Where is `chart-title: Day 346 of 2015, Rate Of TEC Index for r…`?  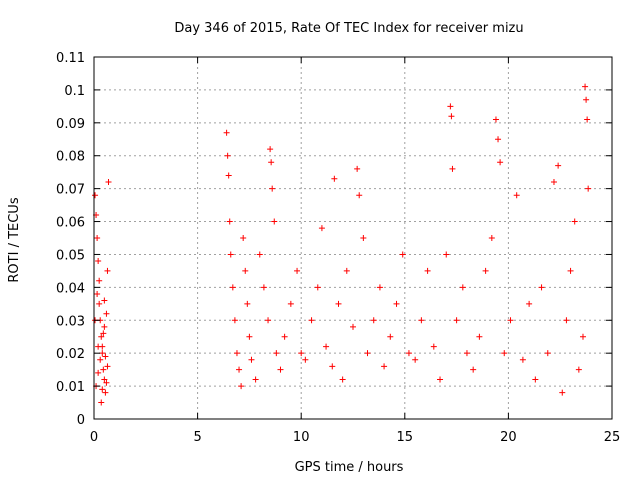
chart-title: Day 346 of 2015, Rate Of TEC Index for r… is located at coordinates (348, 28).